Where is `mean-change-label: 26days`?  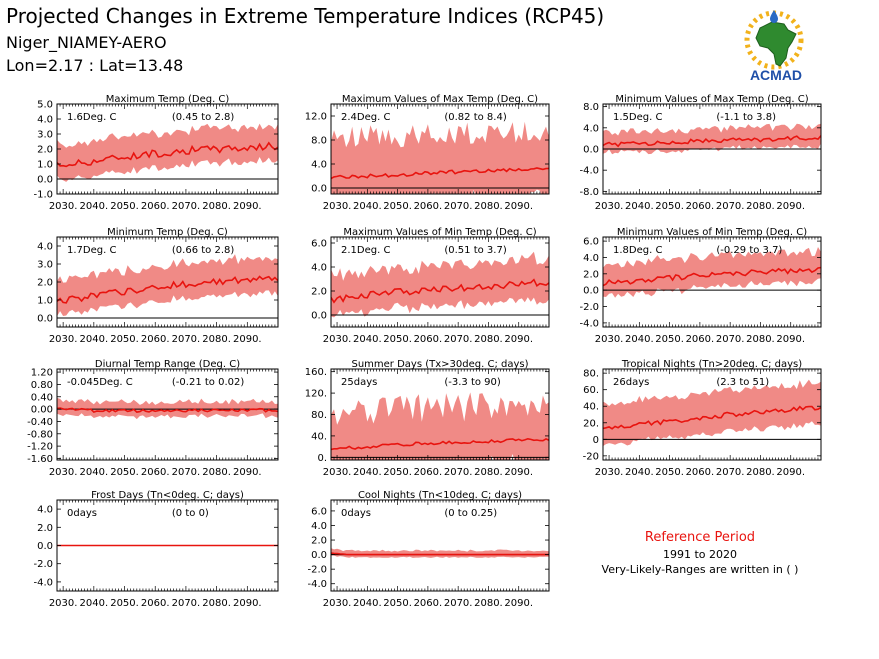
mean-change-label: 26days is located at coordinates (631, 382).